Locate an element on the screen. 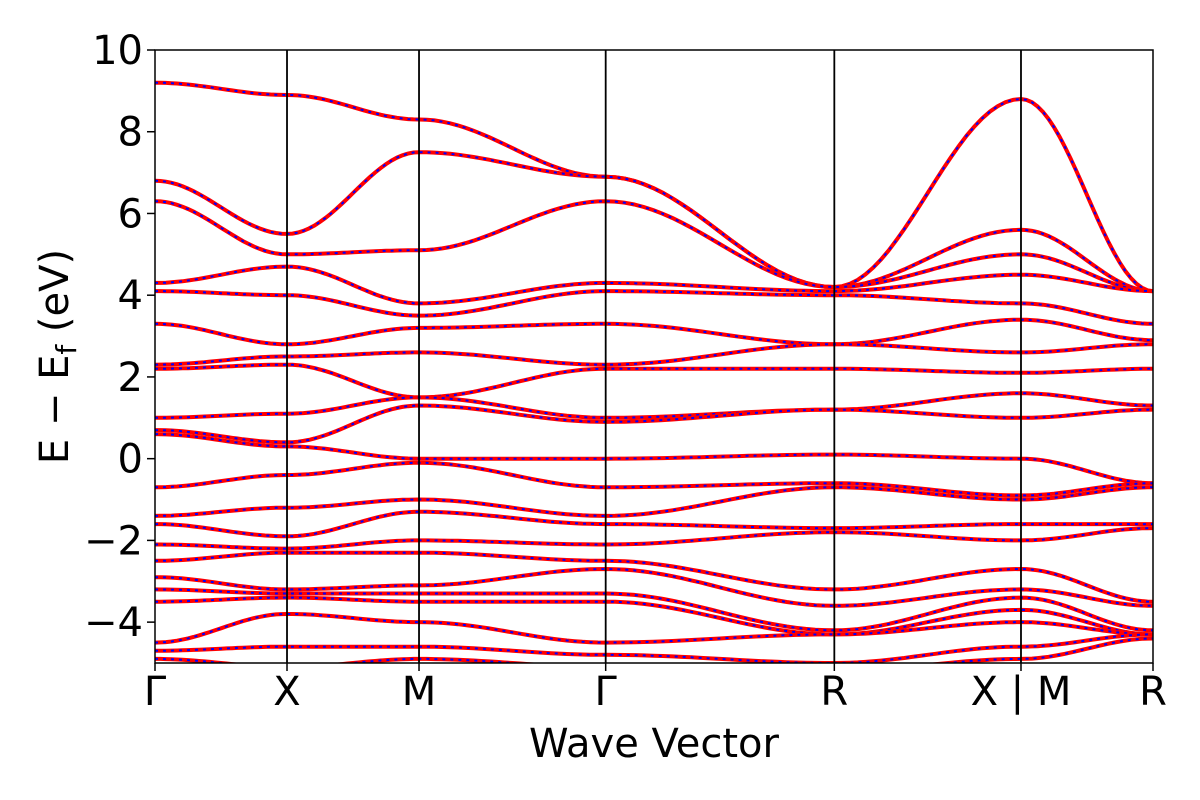 This screenshot has width=1200, height=800. y-axis-title: E − Ef (eV) is located at coordinates (57, 356).